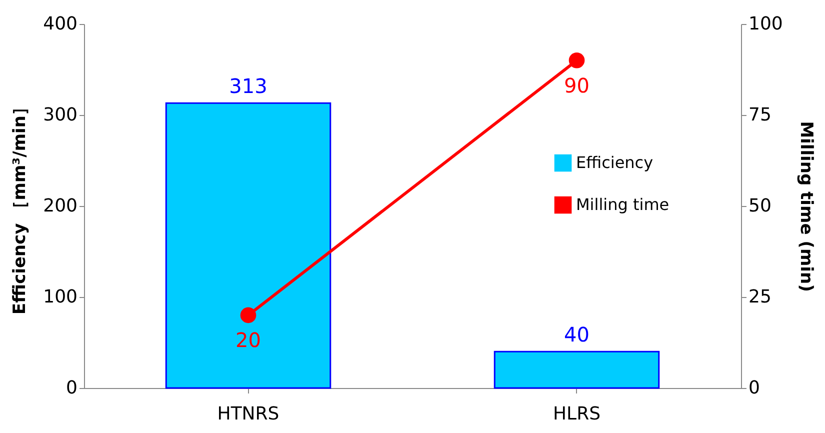 This screenshot has height=433, width=825. I want to click on y-tick-label: 200, so click(60, 206).